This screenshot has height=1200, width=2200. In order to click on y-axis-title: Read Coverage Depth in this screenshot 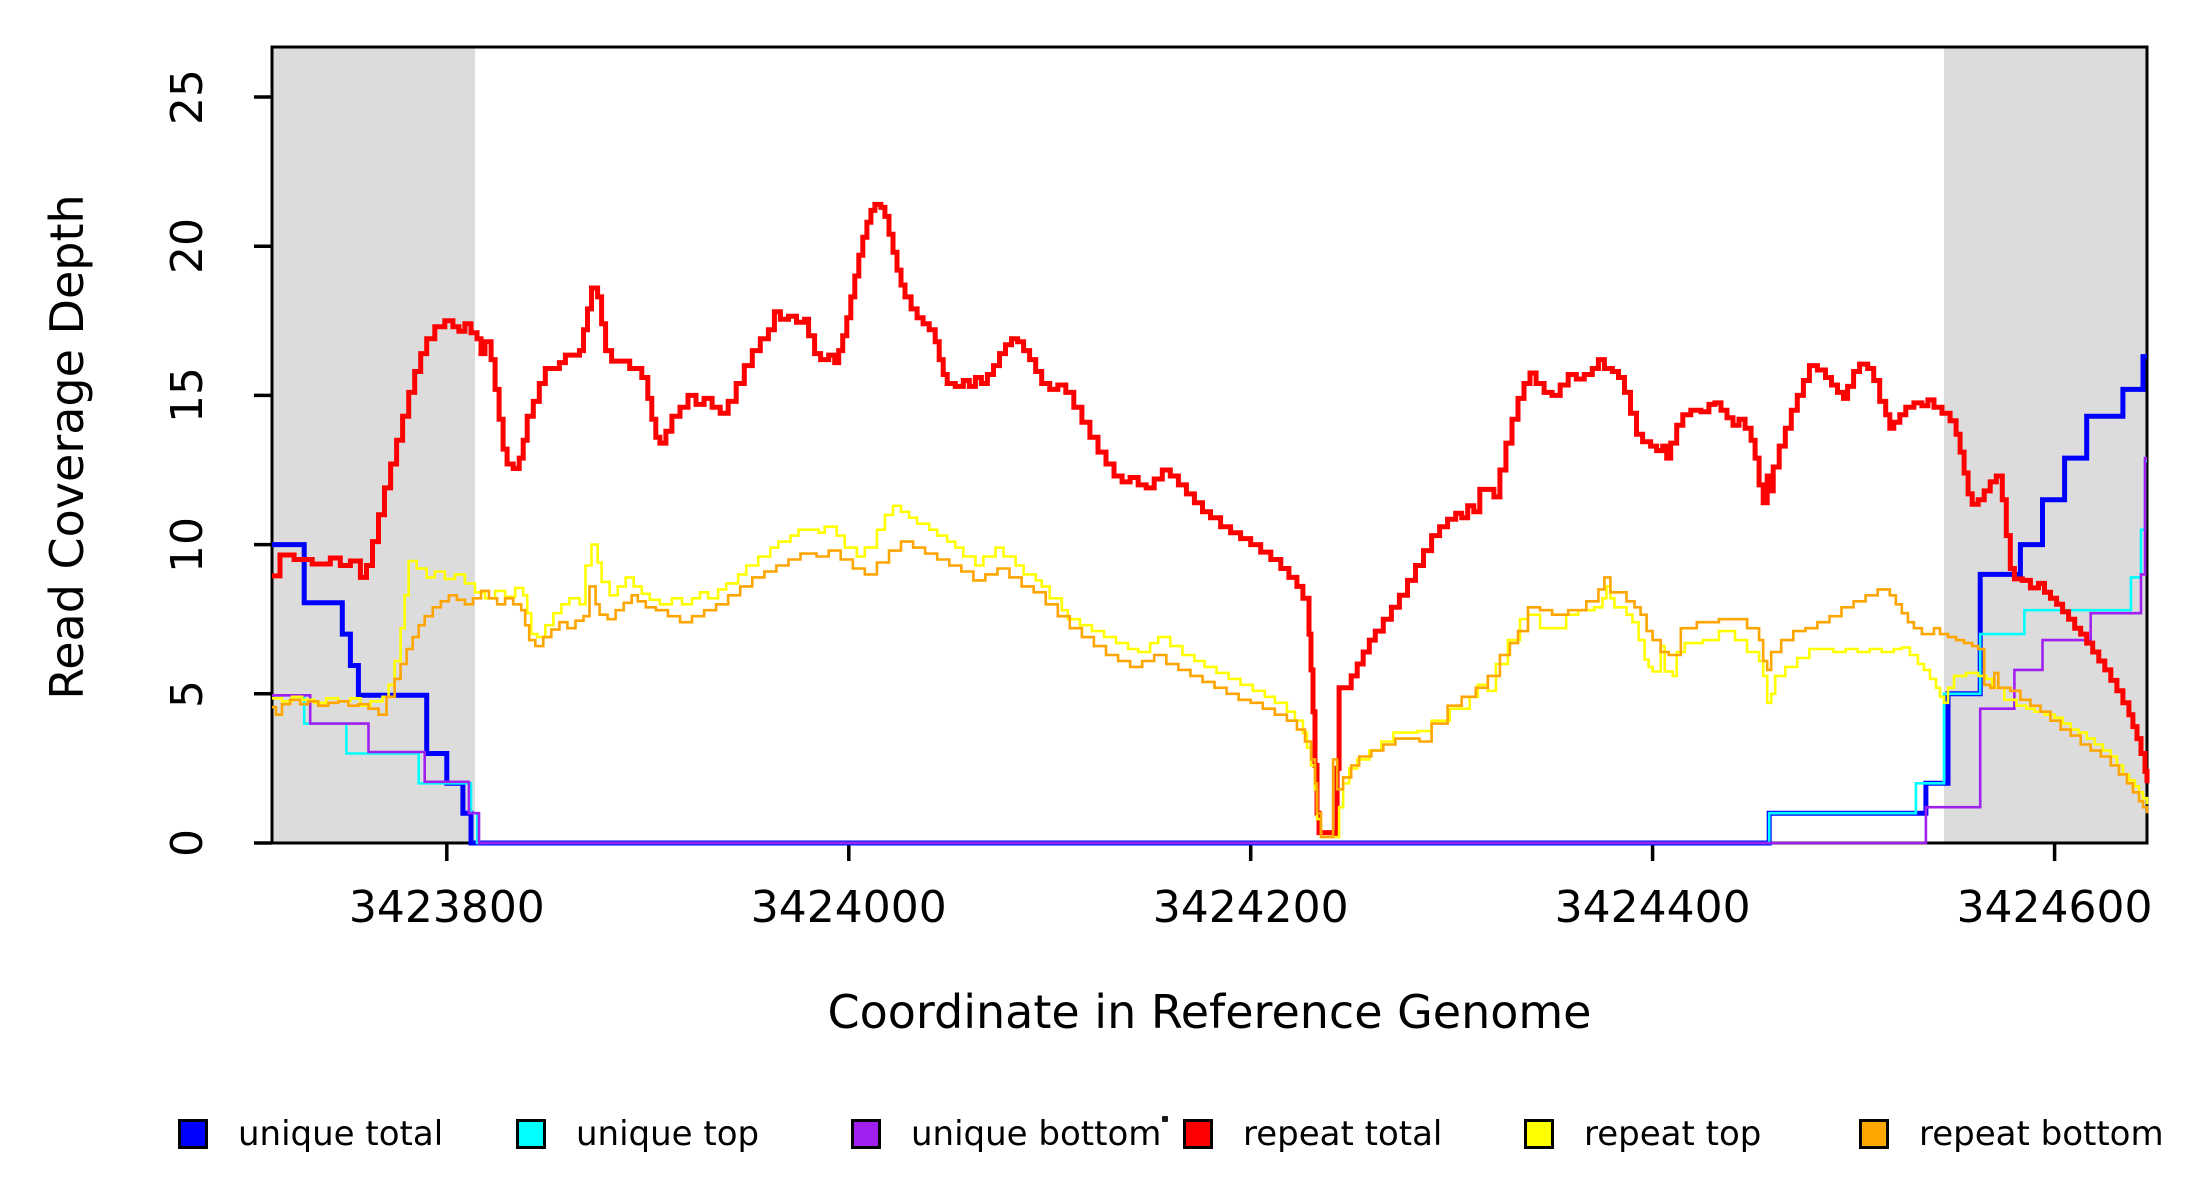, I will do `click(67, 447)`.